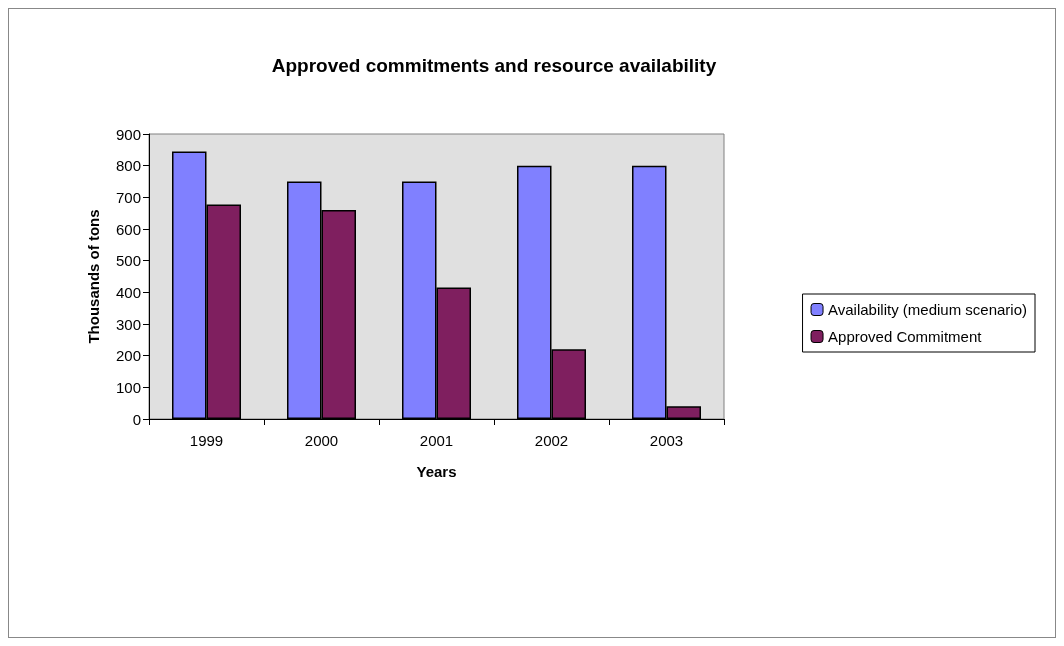  What do you see at coordinates (128, 387) in the screenshot?
I see `y-tick-label: 100` at bounding box center [128, 387].